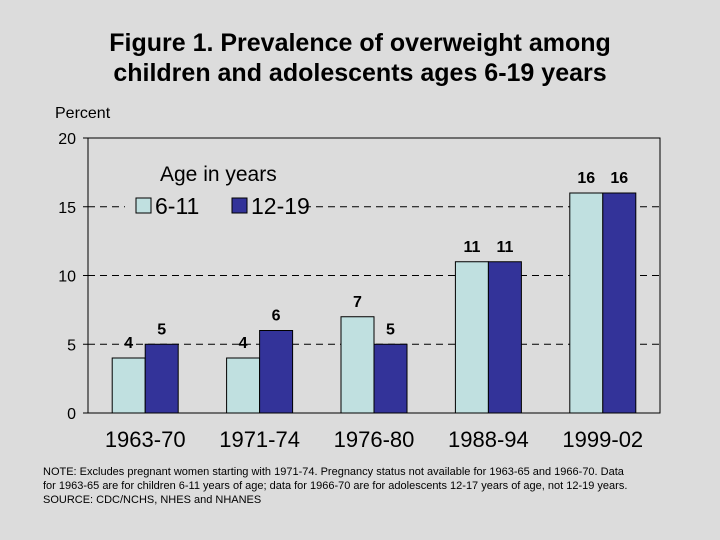 The image size is (720, 540). I want to click on data-label: 6, so click(276, 316).